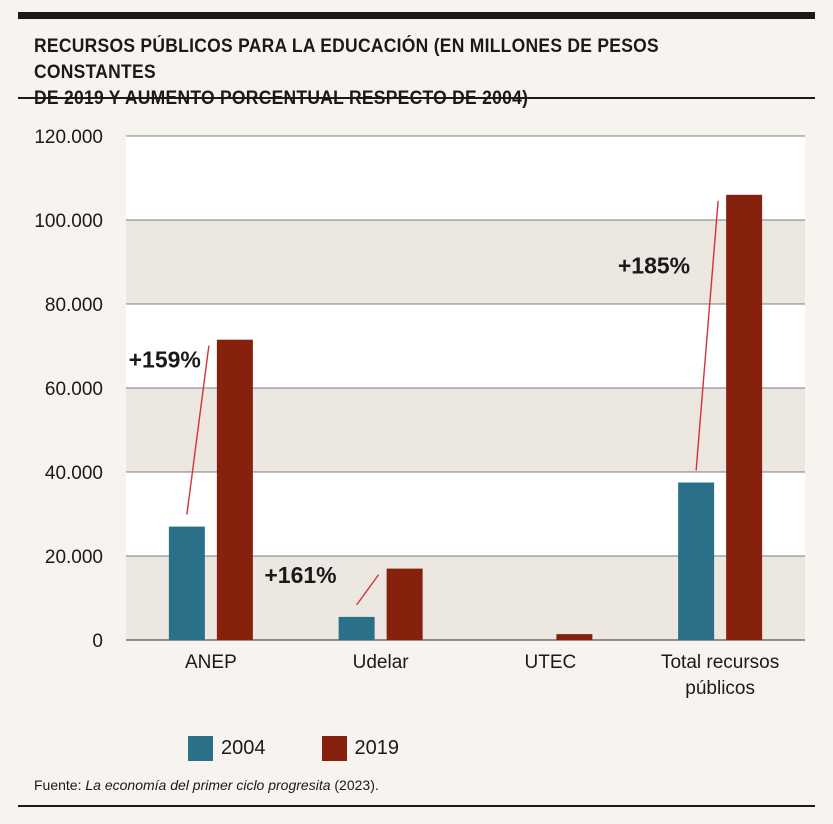  What do you see at coordinates (74, 305) in the screenshot?
I see `y-tick-label-4: 80.000` at bounding box center [74, 305].